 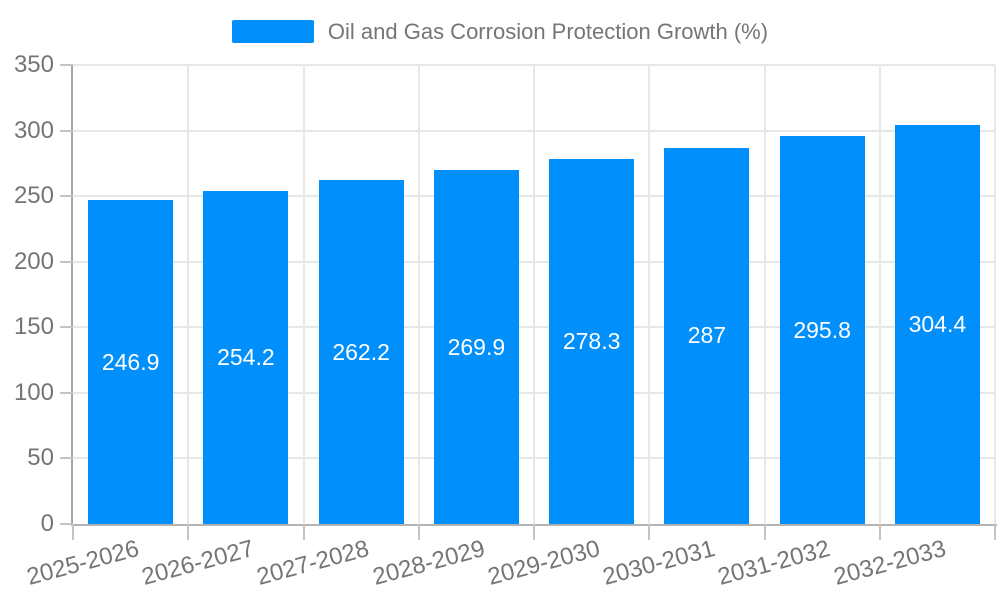 I want to click on bar: 254.2, so click(x=246, y=357).